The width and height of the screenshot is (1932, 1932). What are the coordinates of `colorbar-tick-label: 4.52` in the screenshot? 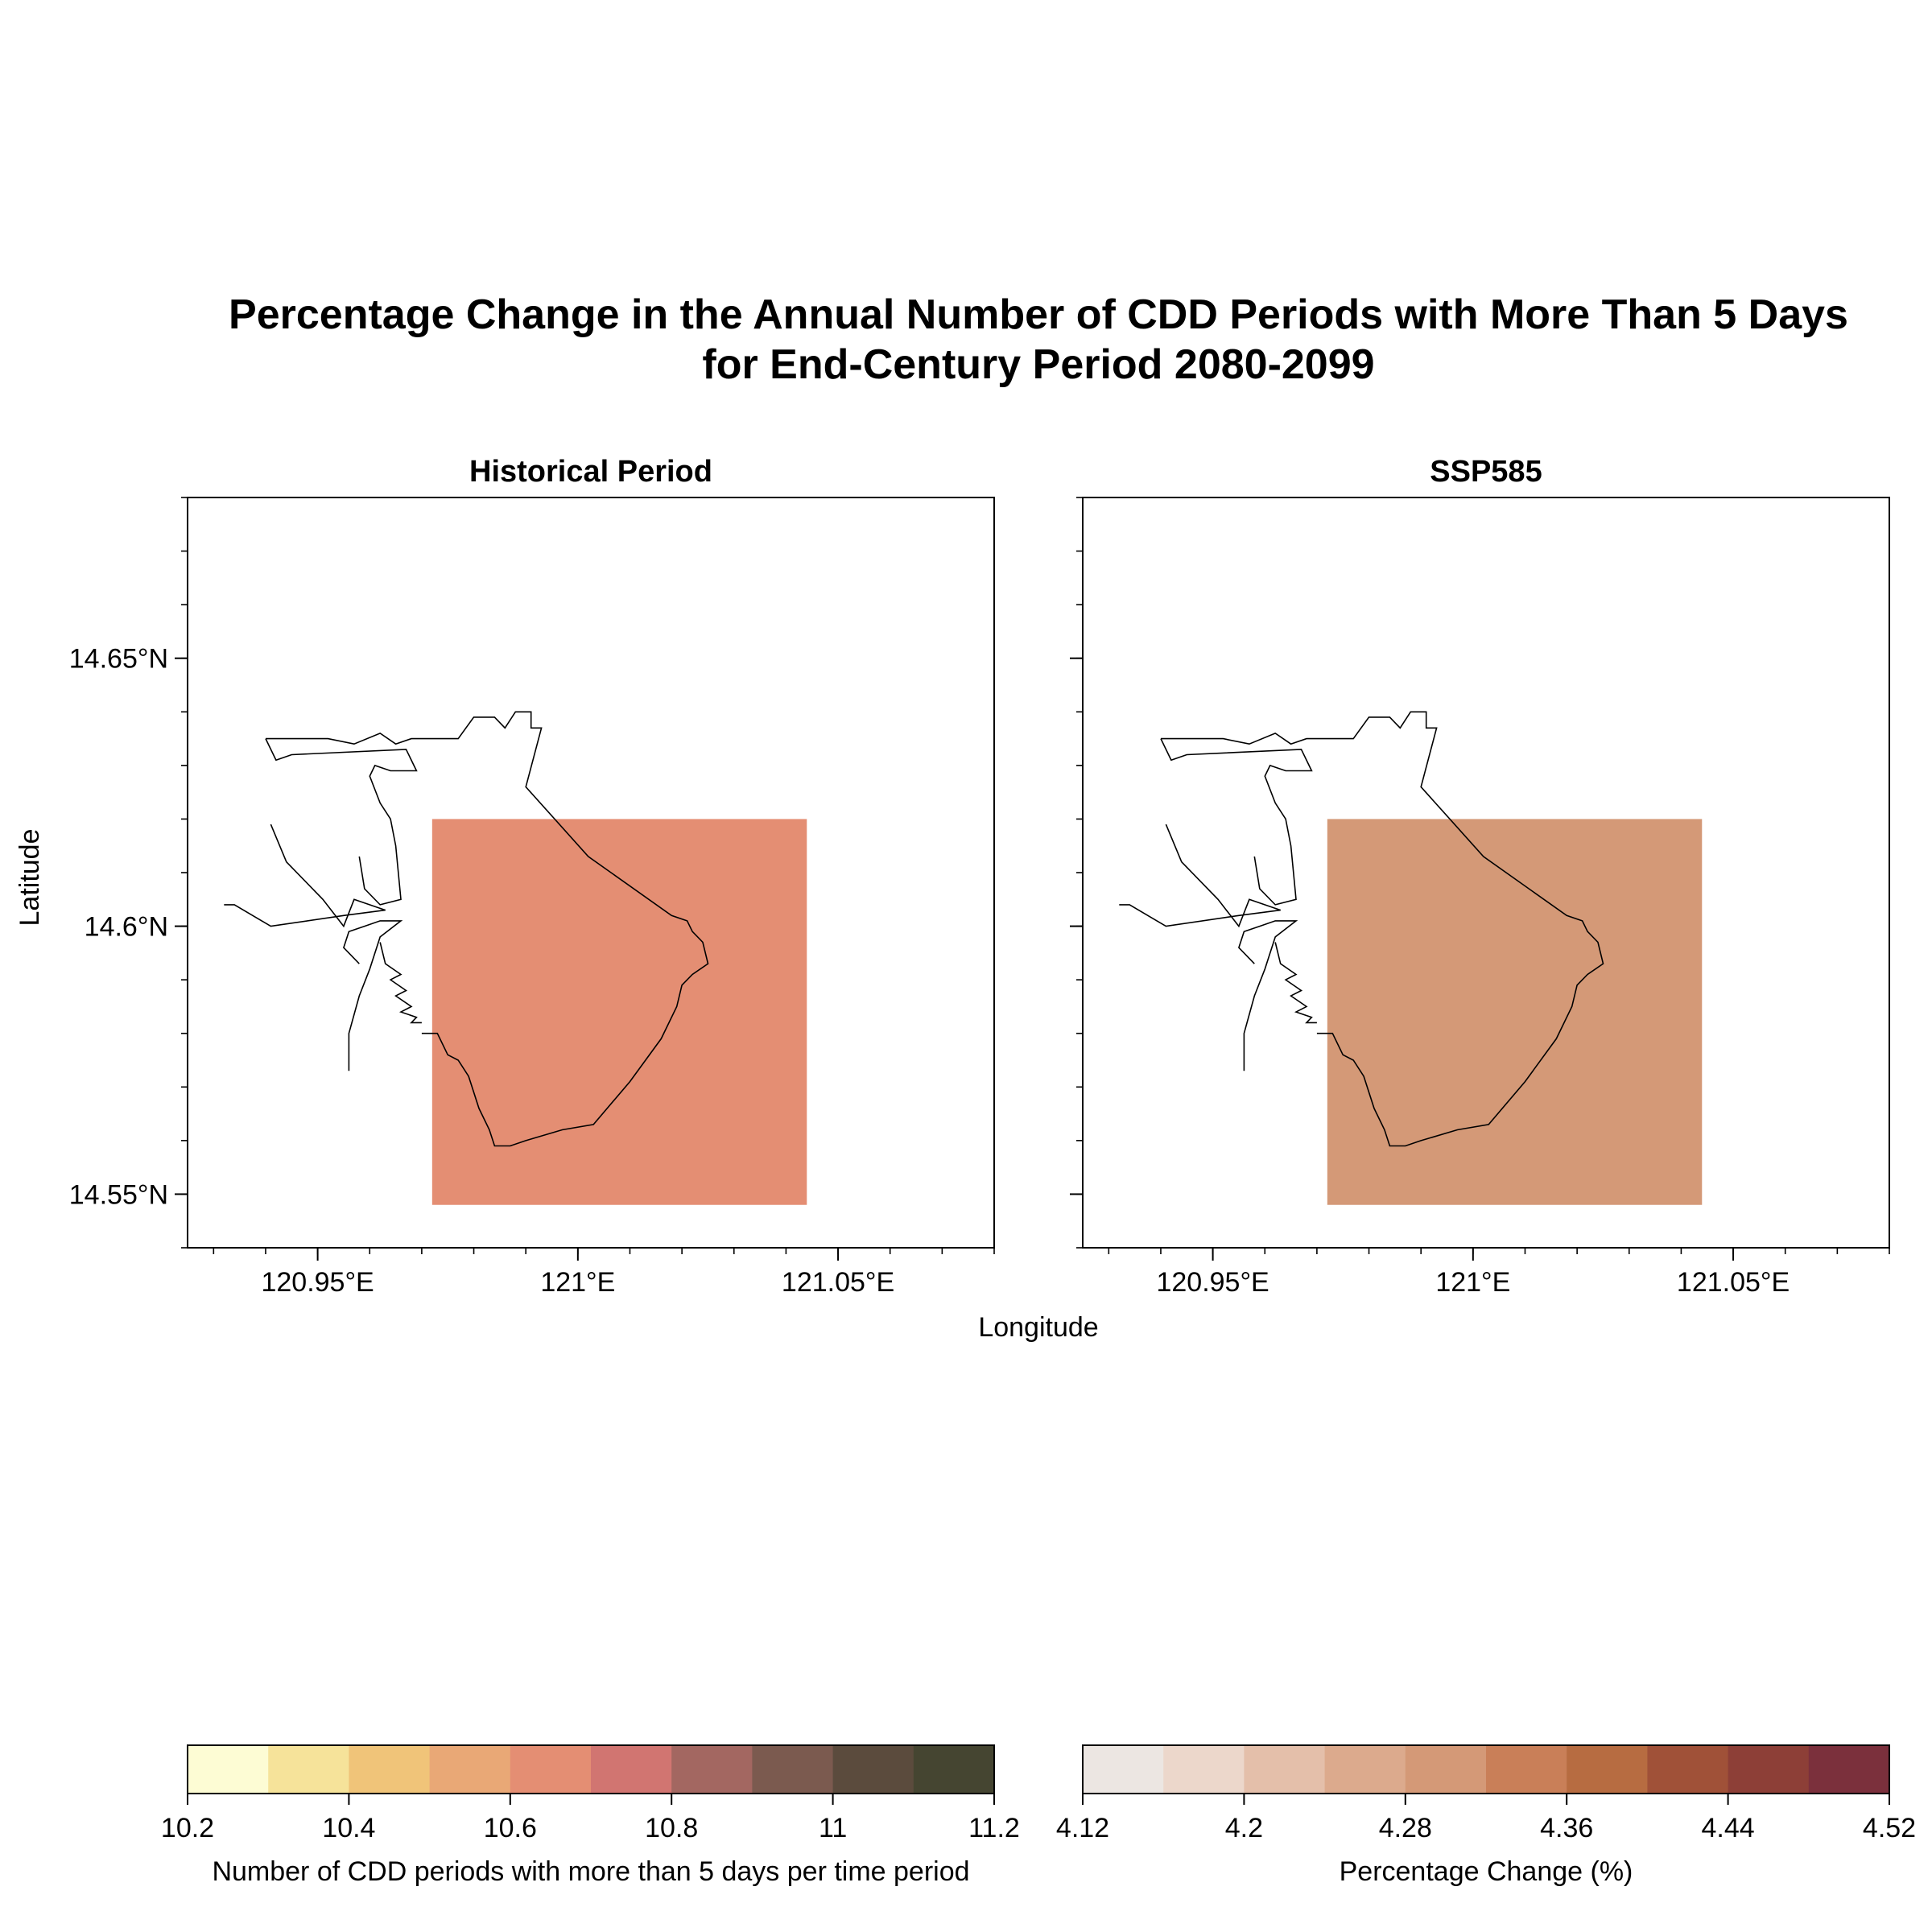 It's located at (1889, 1828).